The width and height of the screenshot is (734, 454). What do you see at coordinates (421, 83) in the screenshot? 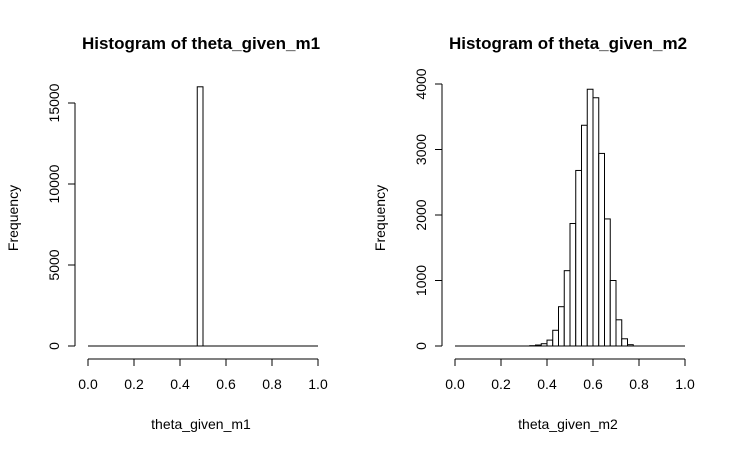
I see `y-tick-label: 4000` at bounding box center [421, 83].